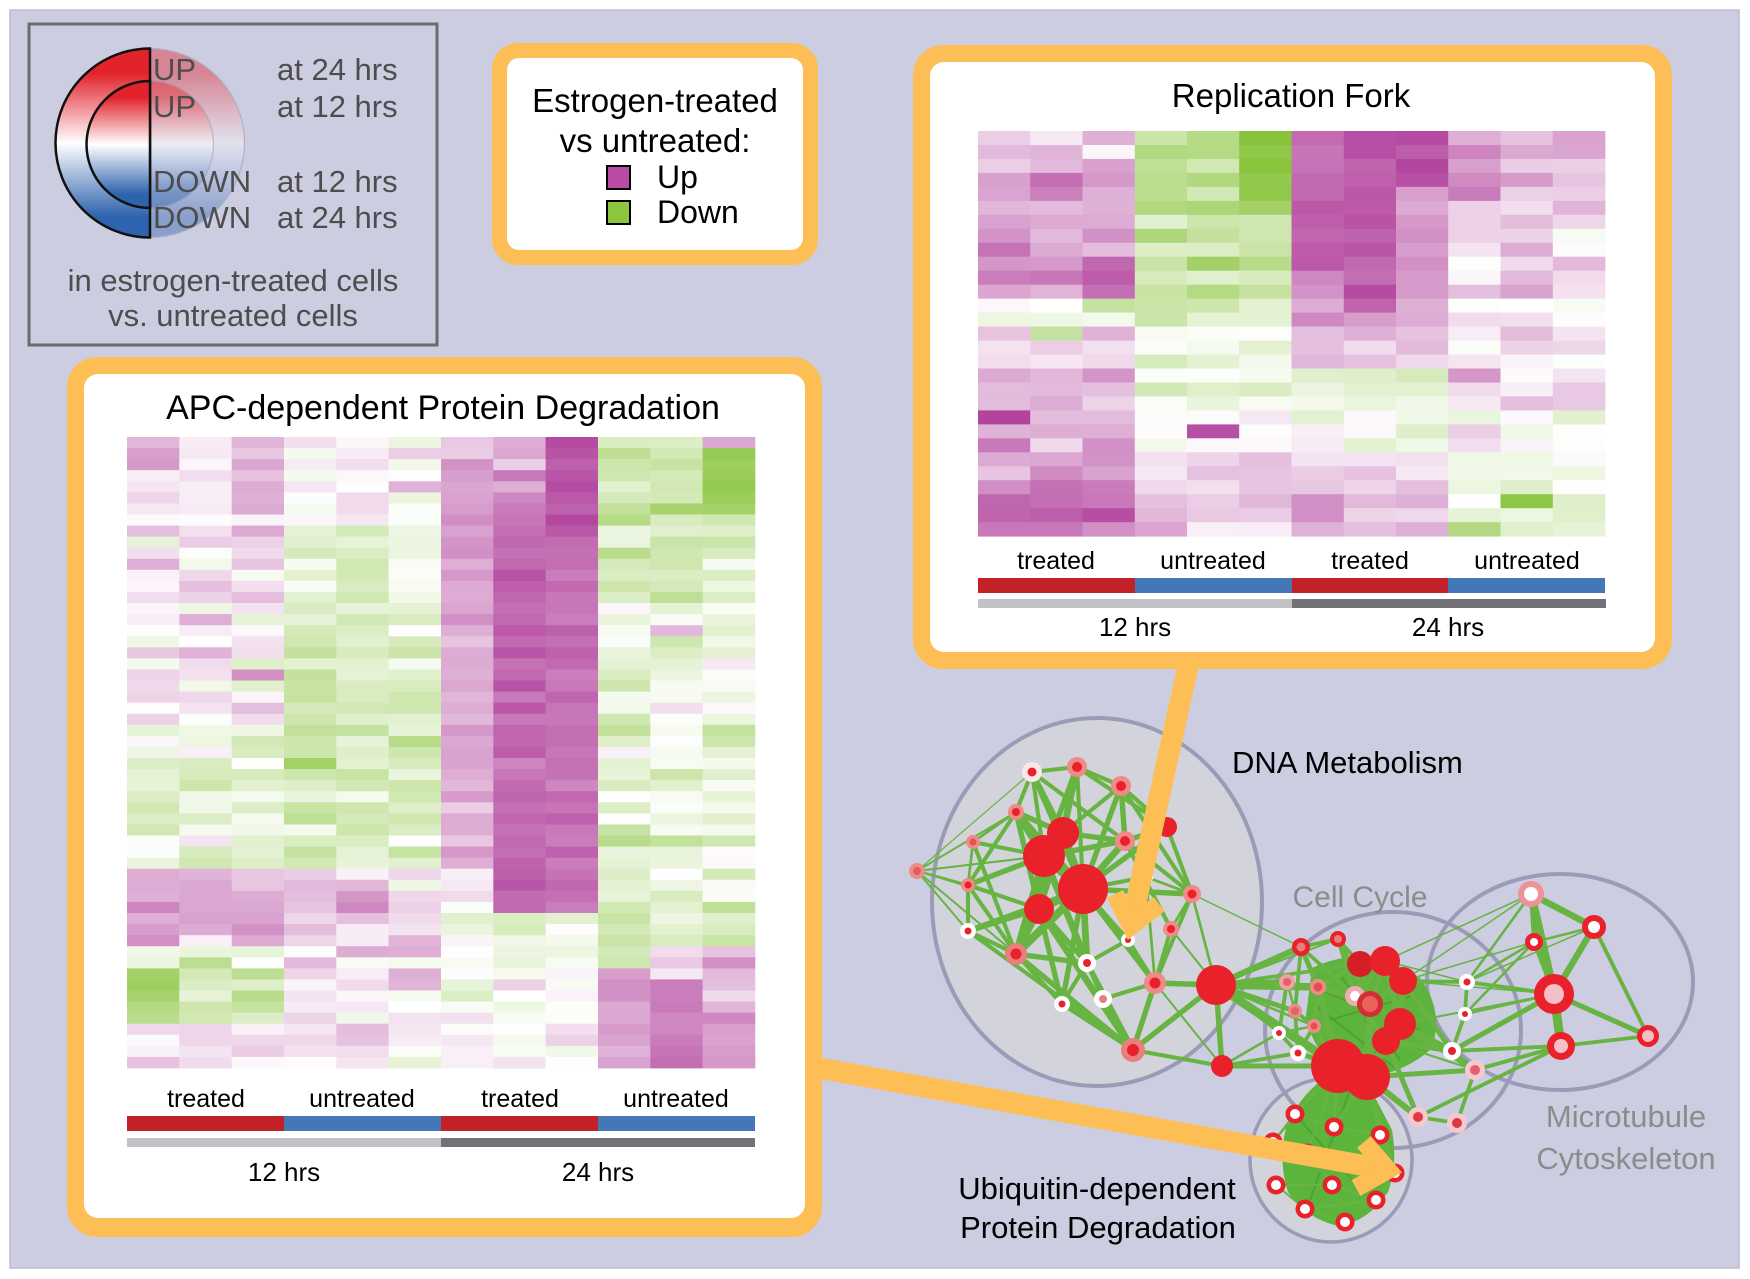 The width and height of the screenshot is (1750, 1279). Describe the element at coordinates (1359, 897) in the screenshot. I see `svg-text: Cell Cycle` at that location.